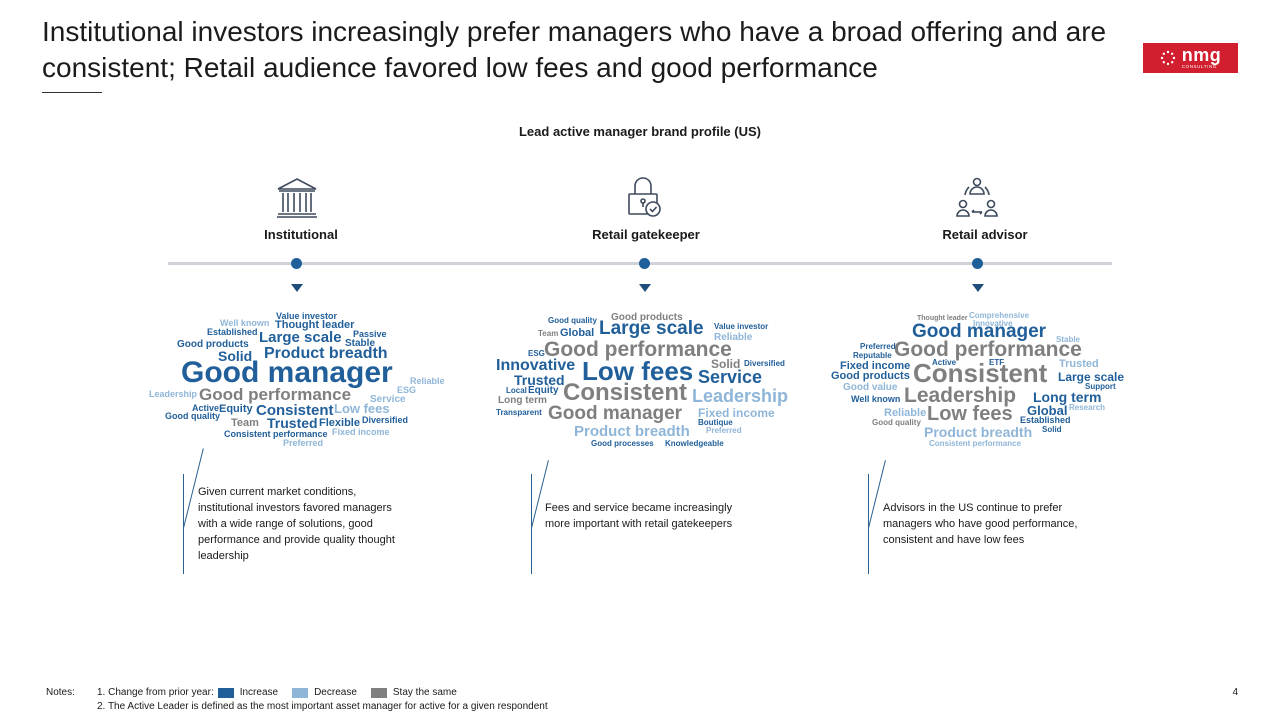 Image resolution: width=1280 pixels, height=720 pixels. I want to click on cloud-word: Flexible, so click(339, 423).